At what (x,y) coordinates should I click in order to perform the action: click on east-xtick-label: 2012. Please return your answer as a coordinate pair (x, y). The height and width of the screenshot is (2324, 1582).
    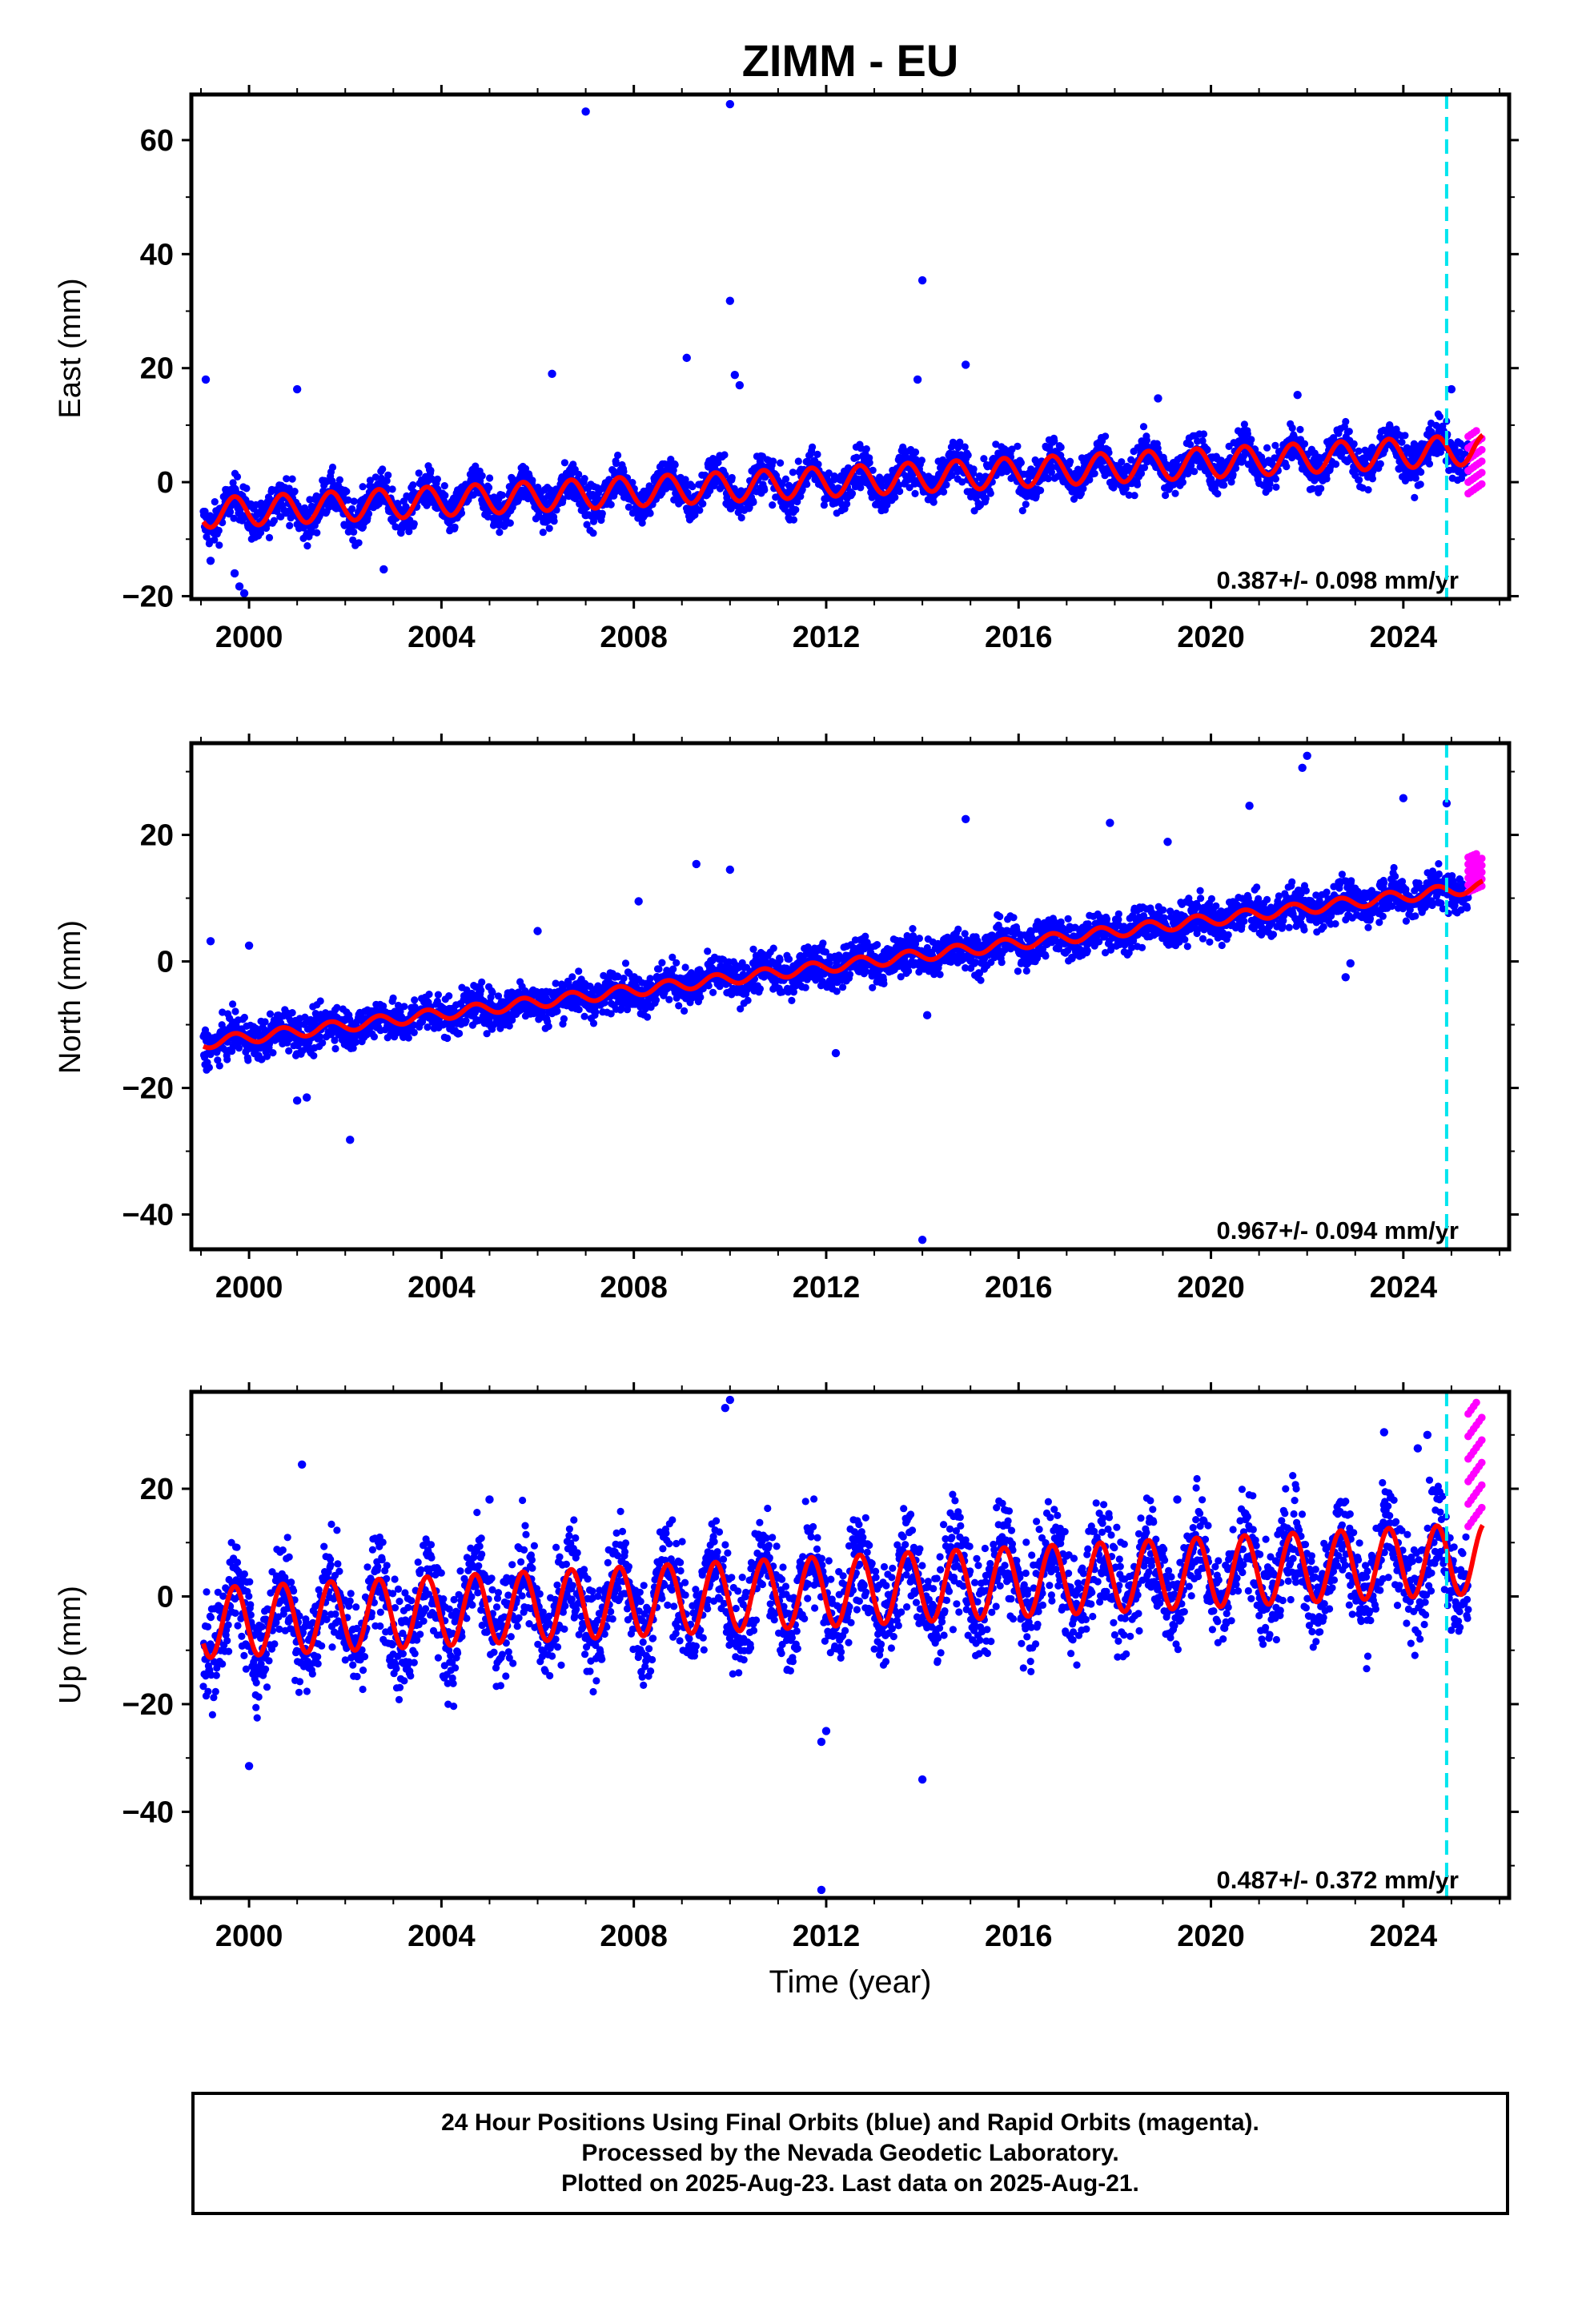
    Looking at the image, I should click on (827, 637).